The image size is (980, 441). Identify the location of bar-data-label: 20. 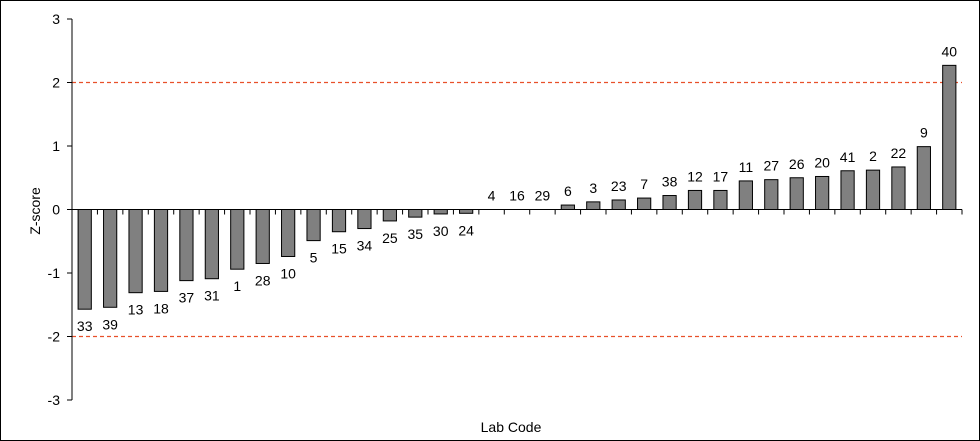
(822, 162).